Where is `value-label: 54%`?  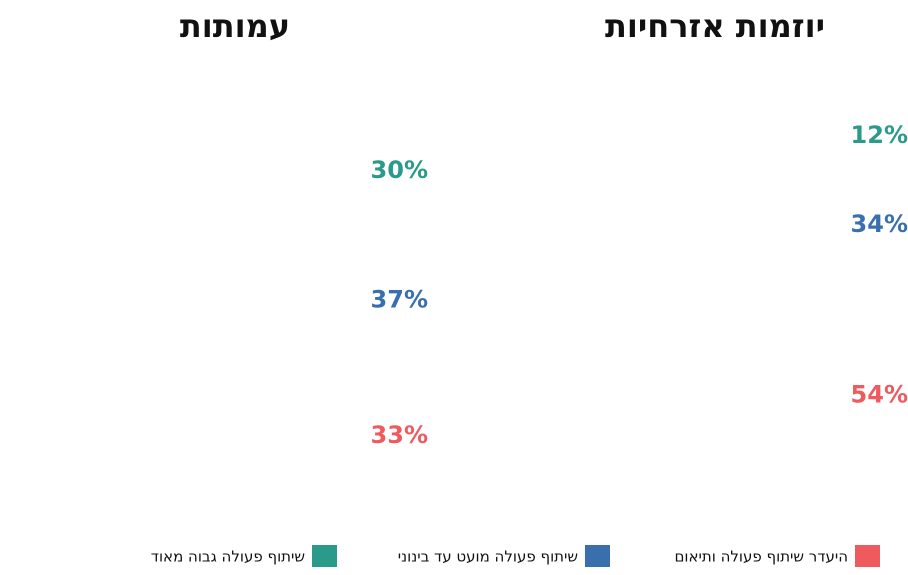
value-label: 54% is located at coordinates (879, 395).